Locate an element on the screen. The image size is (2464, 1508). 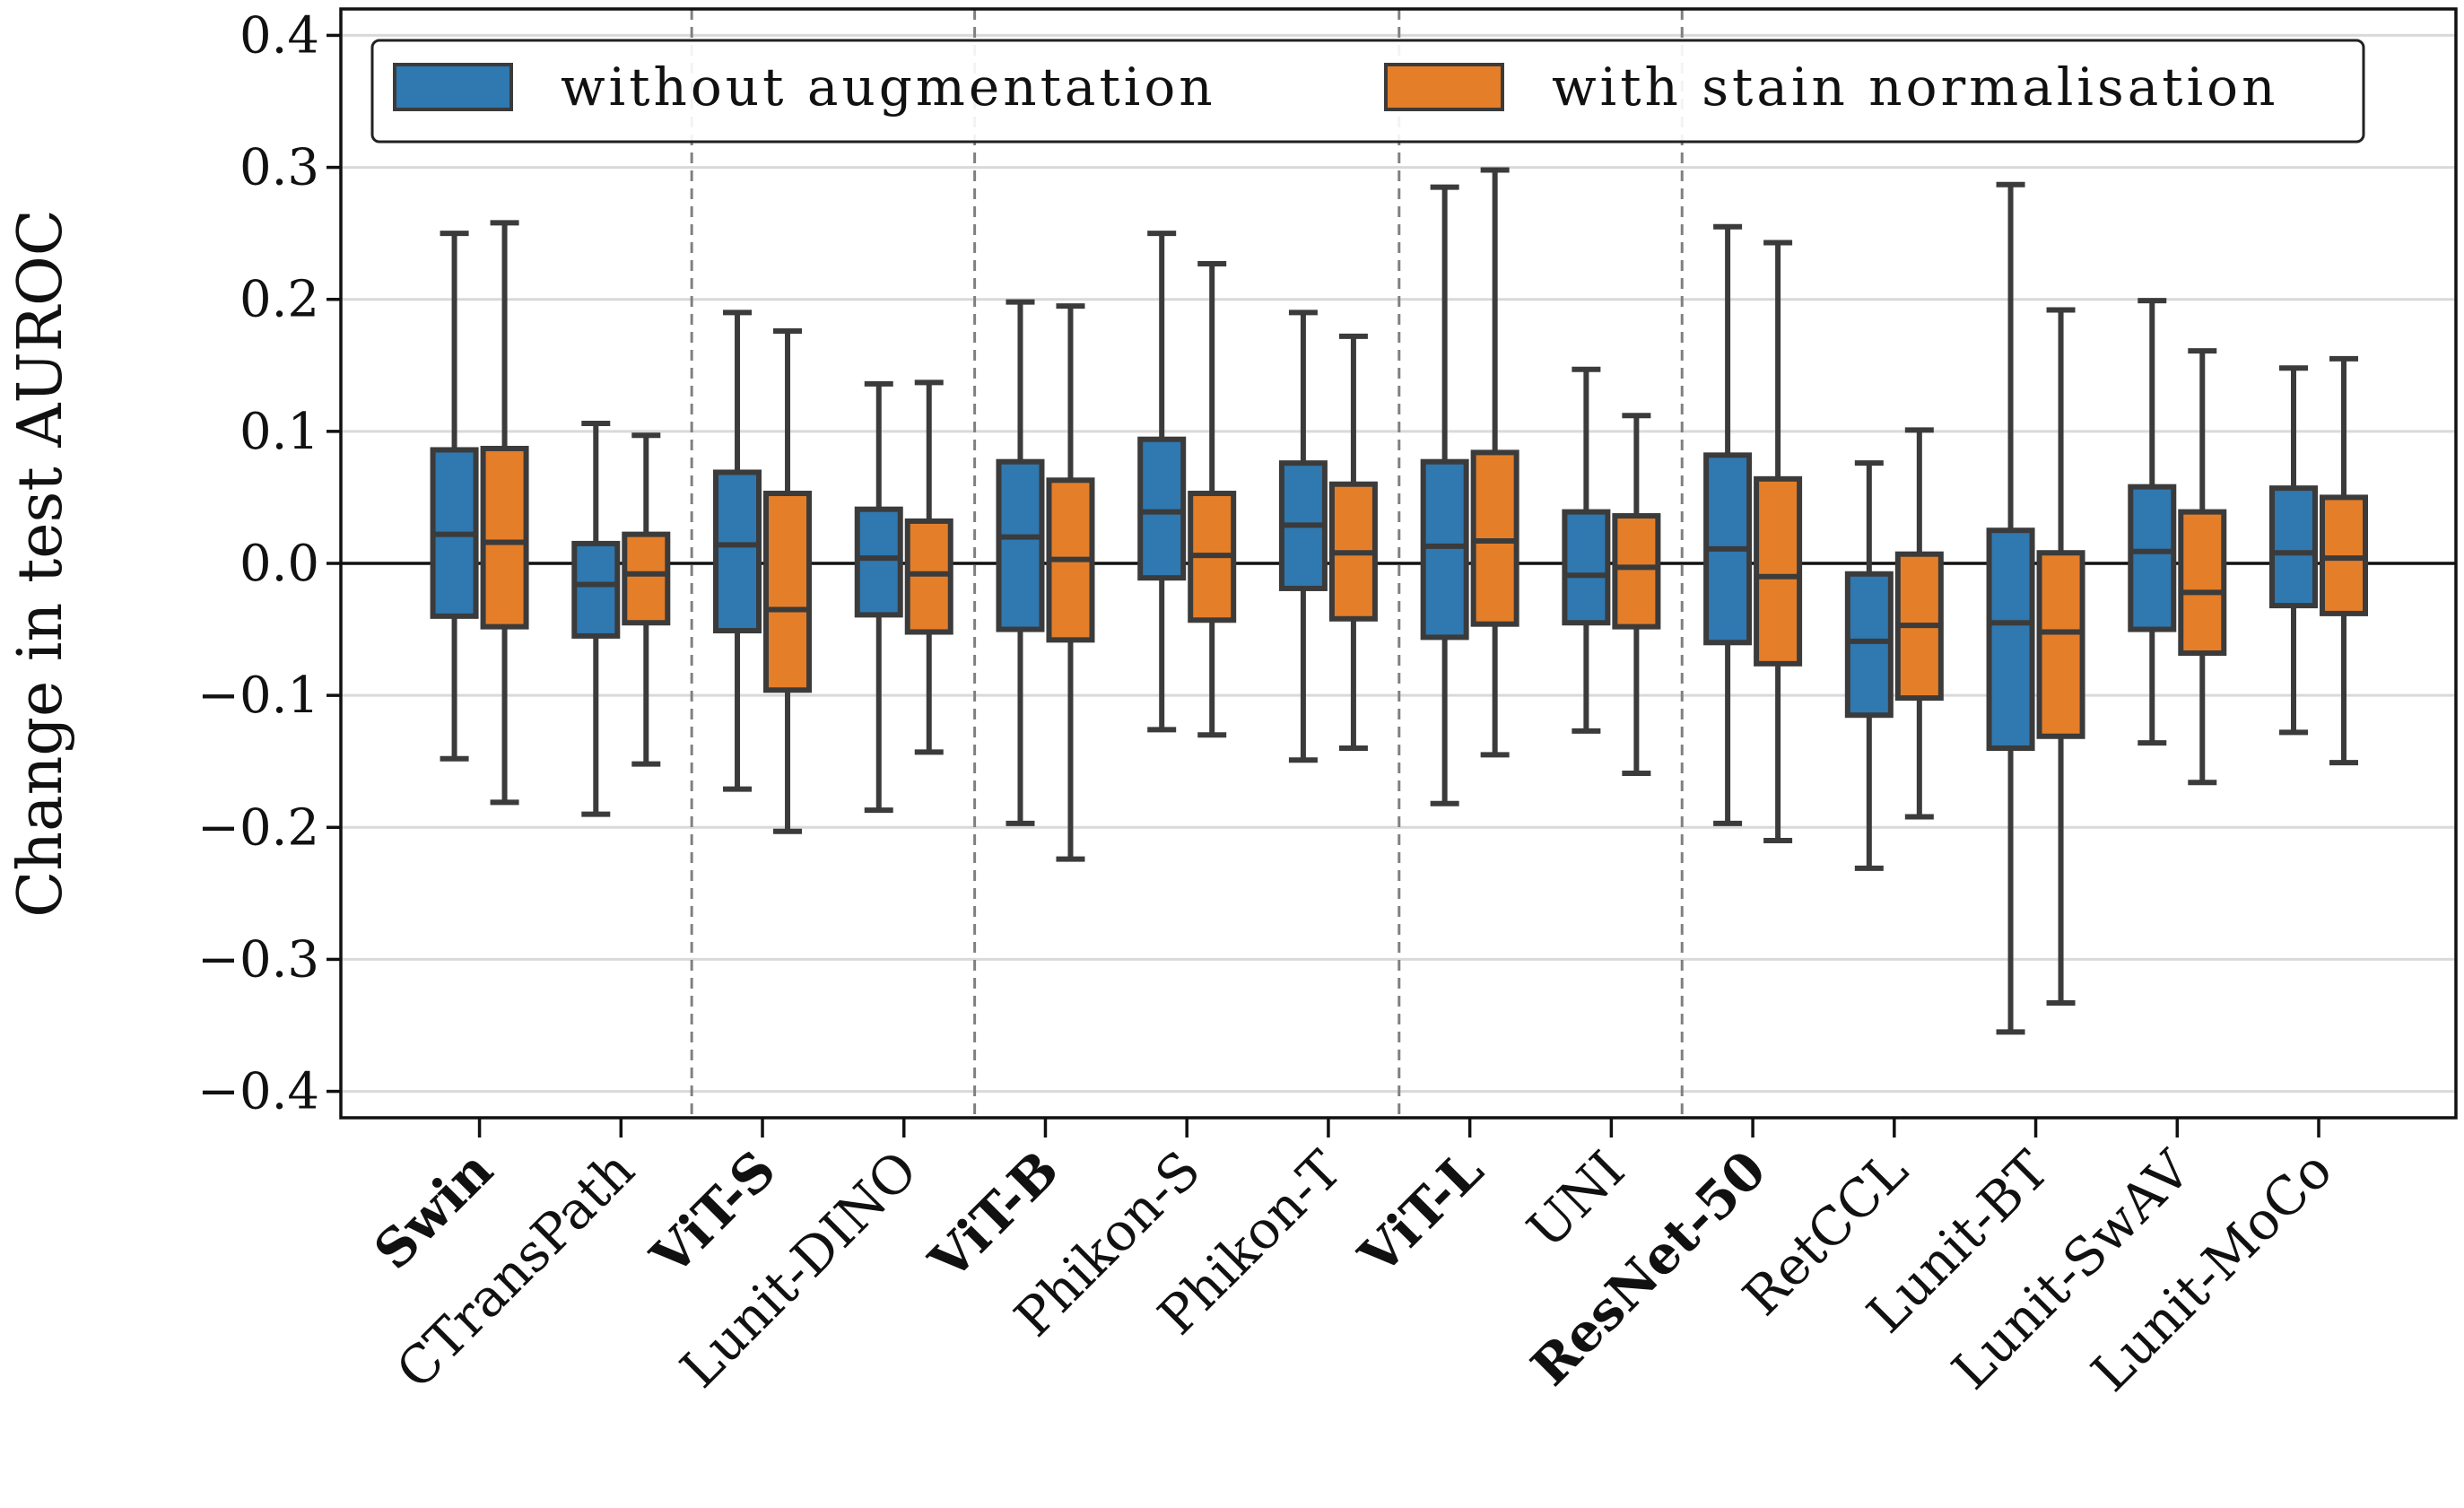
y-tick-label: 0.2 is located at coordinates (279, 300).